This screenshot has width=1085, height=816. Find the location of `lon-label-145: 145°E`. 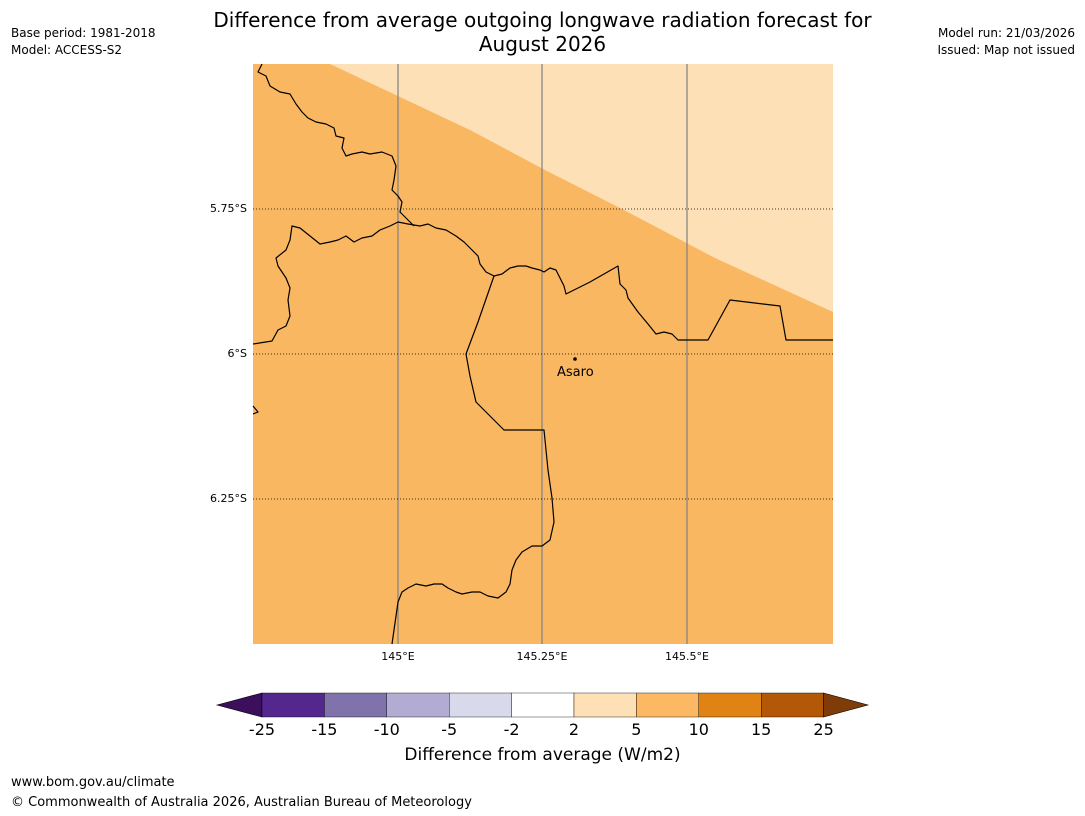

lon-label-145: 145°E is located at coordinates (398, 656).